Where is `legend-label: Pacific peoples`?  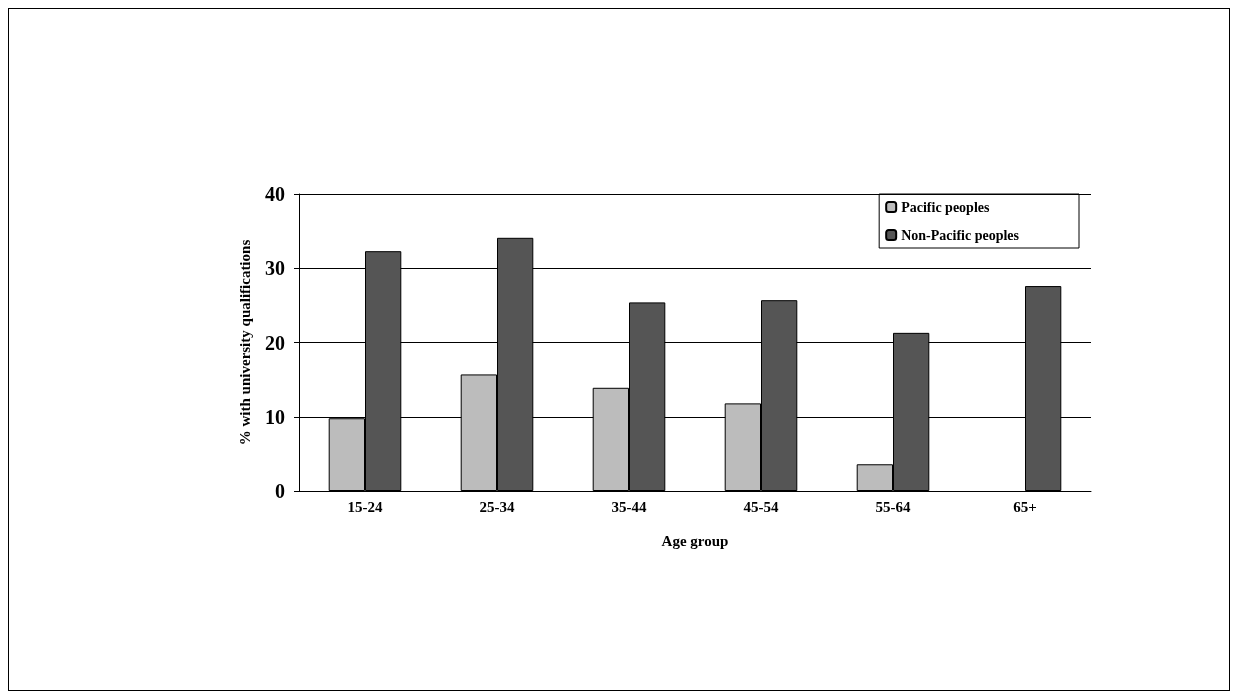
legend-label: Pacific peoples is located at coordinates (945, 207).